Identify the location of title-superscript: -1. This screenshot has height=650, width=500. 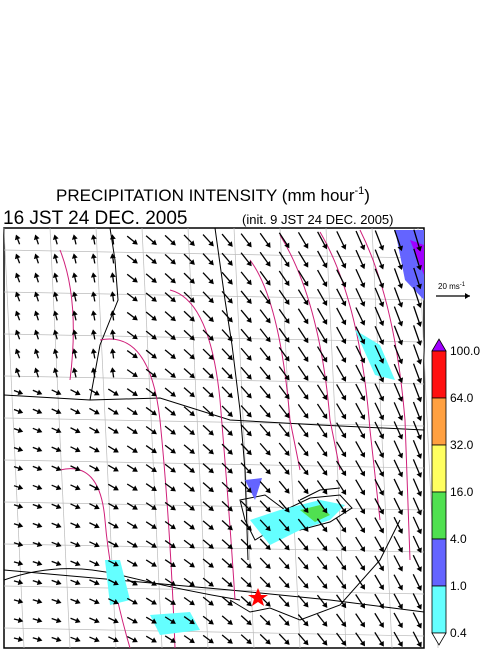
(360, 191).